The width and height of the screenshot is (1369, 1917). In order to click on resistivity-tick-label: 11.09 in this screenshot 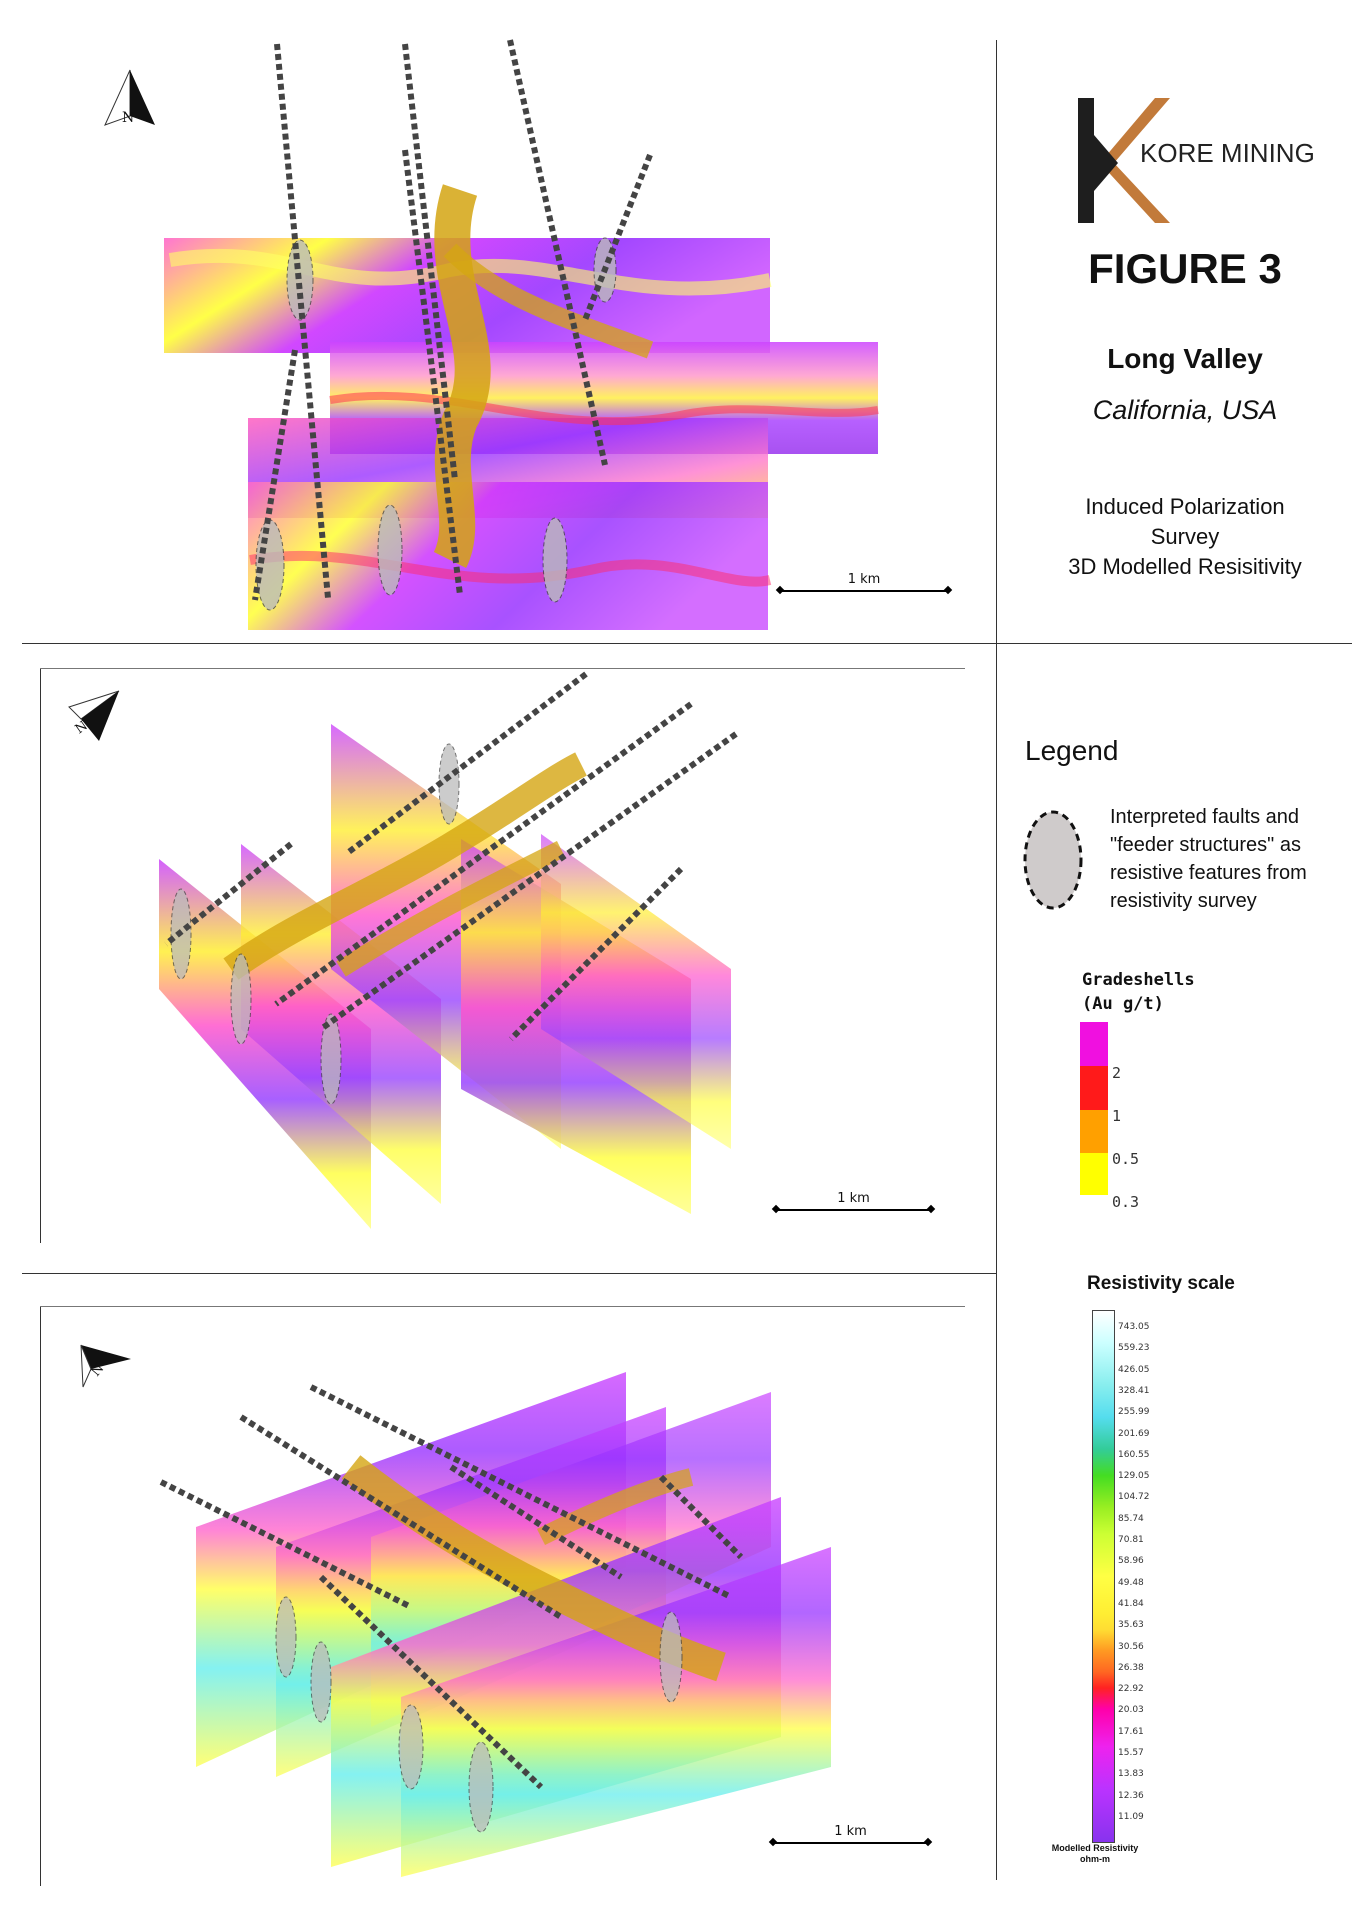, I will do `click(1131, 1816)`.